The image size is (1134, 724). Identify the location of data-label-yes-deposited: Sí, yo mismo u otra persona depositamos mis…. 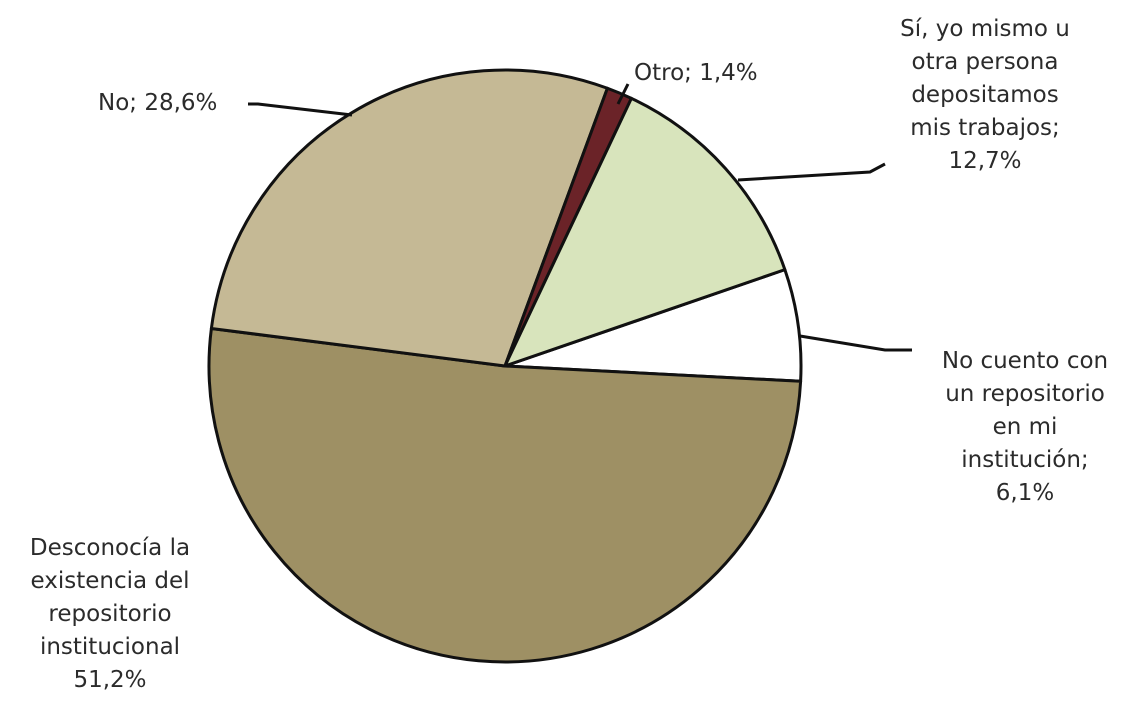
(985, 95).